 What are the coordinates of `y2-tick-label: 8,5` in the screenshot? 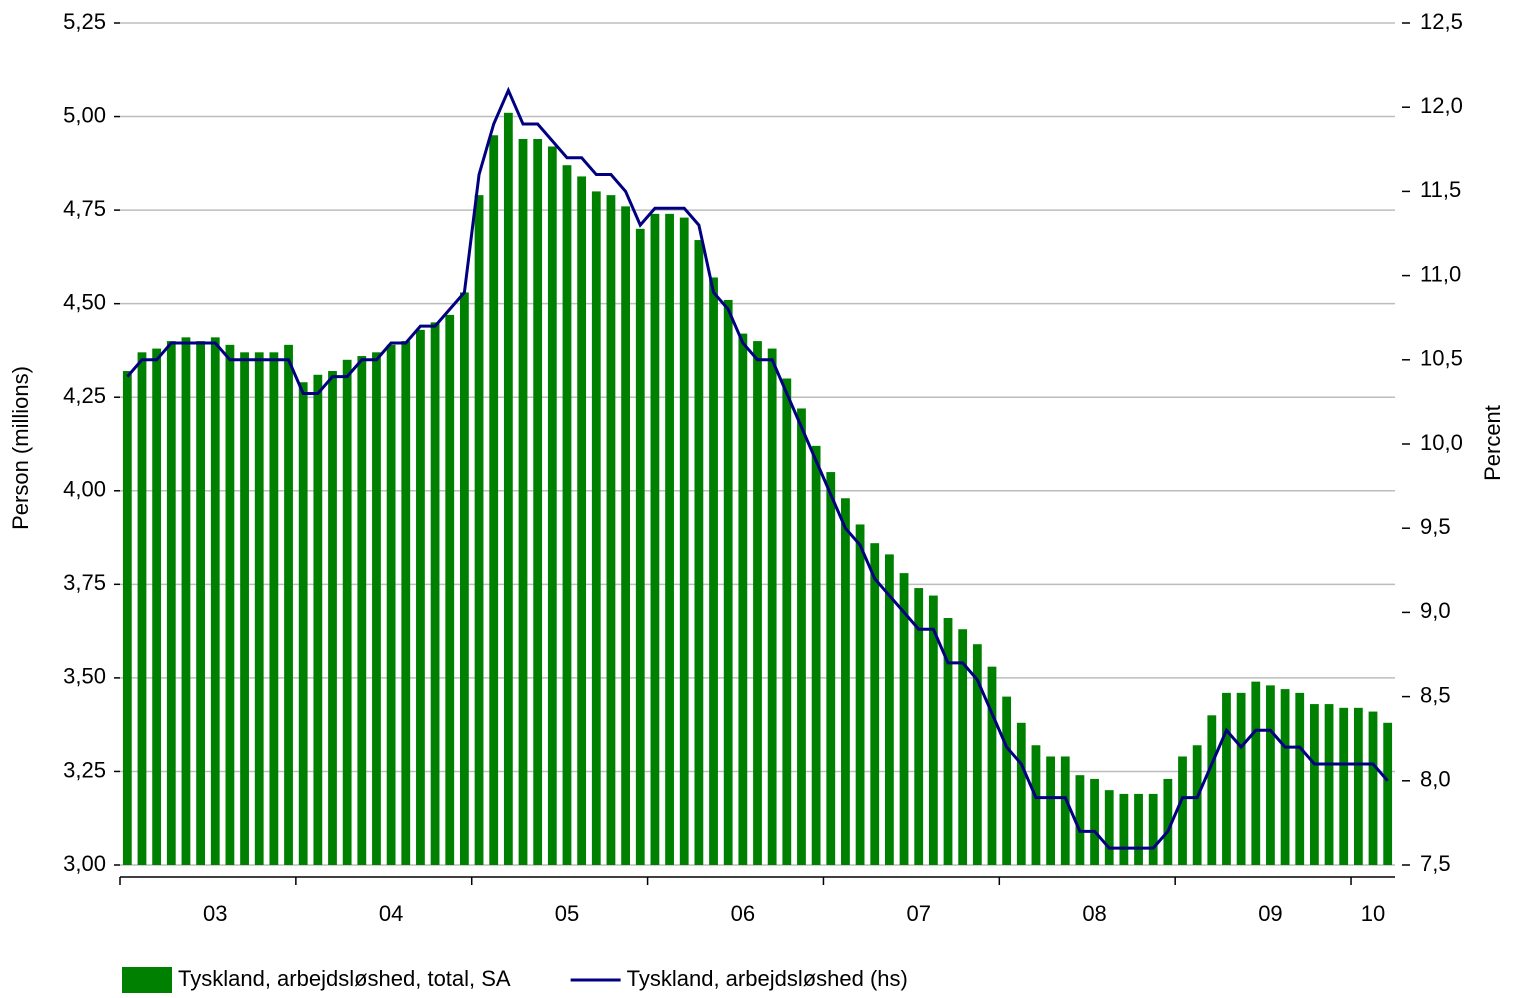 It's located at (1435, 694).